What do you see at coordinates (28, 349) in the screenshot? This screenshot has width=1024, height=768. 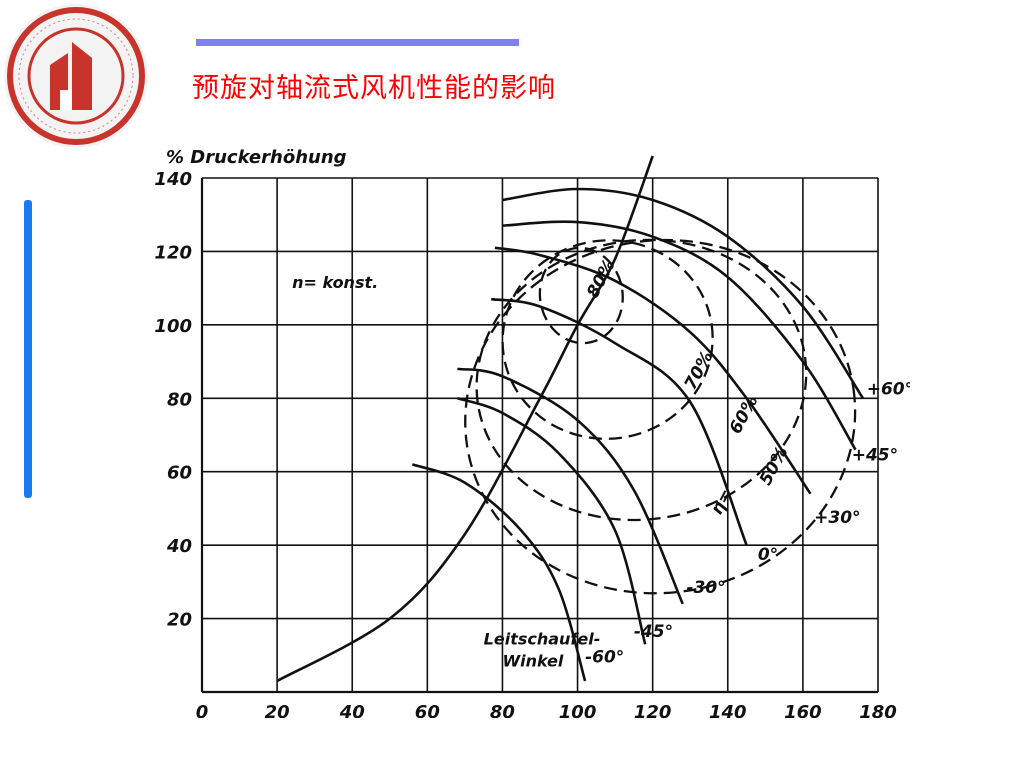 I see `side-accent-bar` at bounding box center [28, 349].